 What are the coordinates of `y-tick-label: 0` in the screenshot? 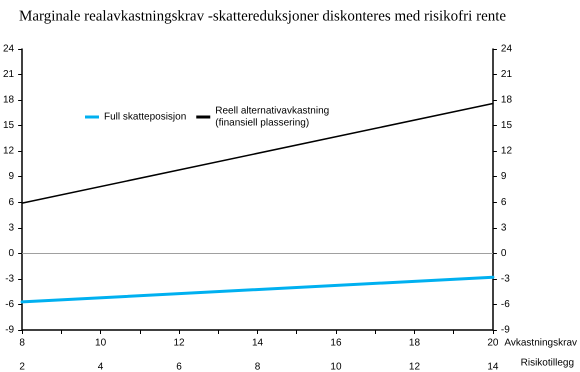 It's located at (11, 253).